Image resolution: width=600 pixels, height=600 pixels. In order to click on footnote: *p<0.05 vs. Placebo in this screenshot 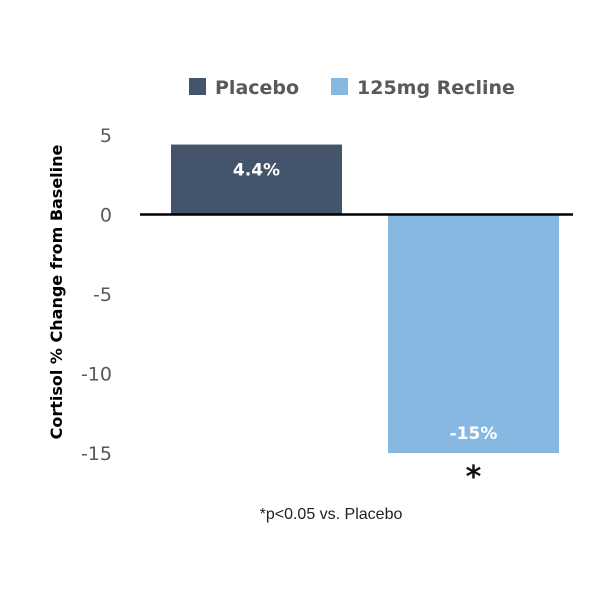, I will do `click(331, 514)`.